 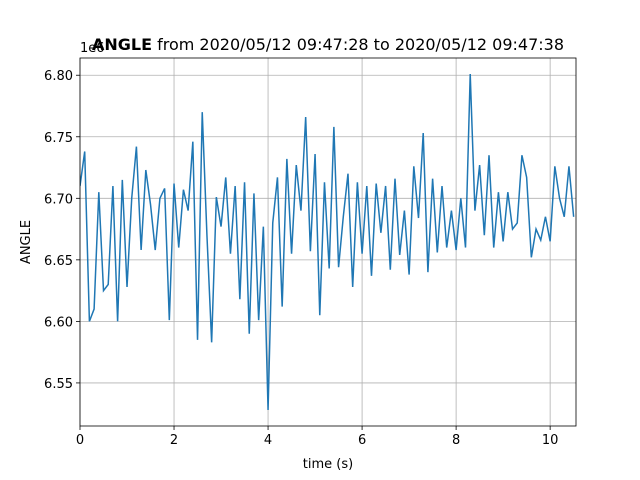 What do you see at coordinates (58, 322) in the screenshot?
I see `y-tick-label: 6.60` at bounding box center [58, 322].